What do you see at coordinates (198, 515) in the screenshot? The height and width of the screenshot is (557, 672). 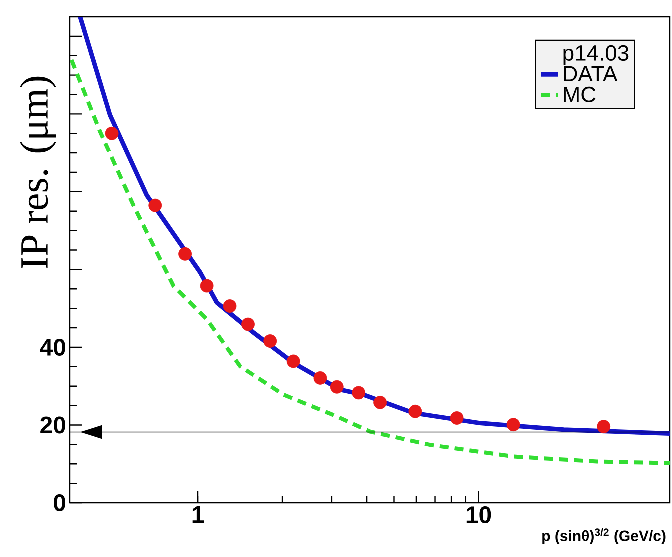 I see `x-tick-label: 1` at bounding box center [198, 515].